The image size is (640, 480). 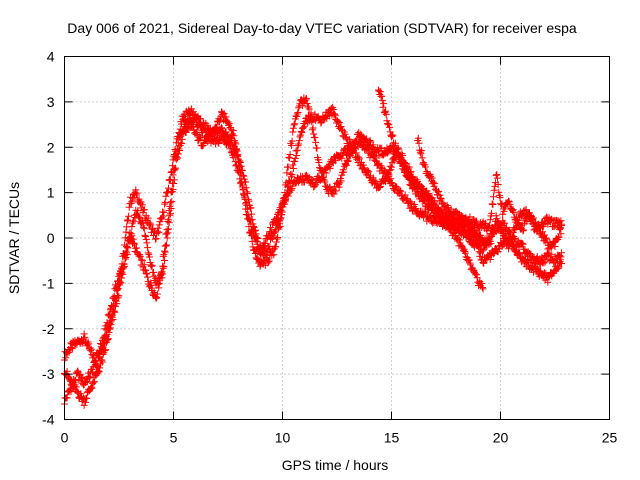 What do you see at coordinates (283, 438) in the screenshot?
I see `x-tick-label: 10` at bounding box center [283, 438].